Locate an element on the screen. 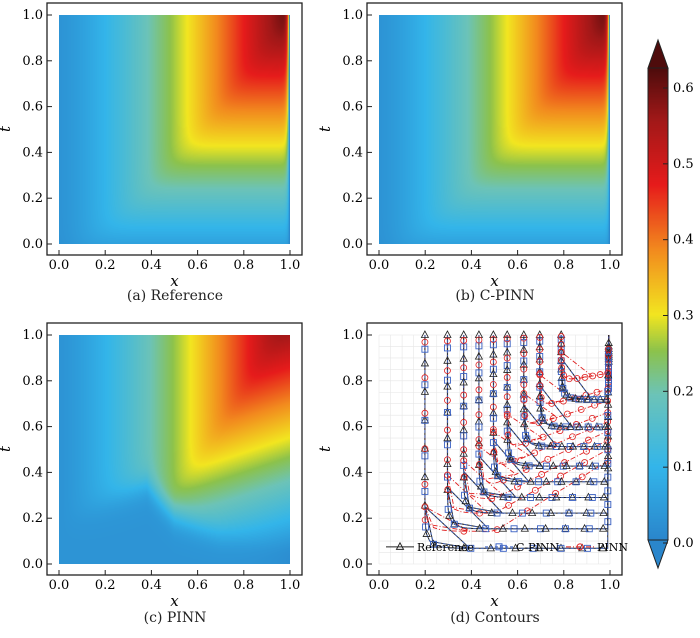 This screenshot has height=638, width=700. colorbar-tick-label: 0.2 is located at coordinates (683, 391).